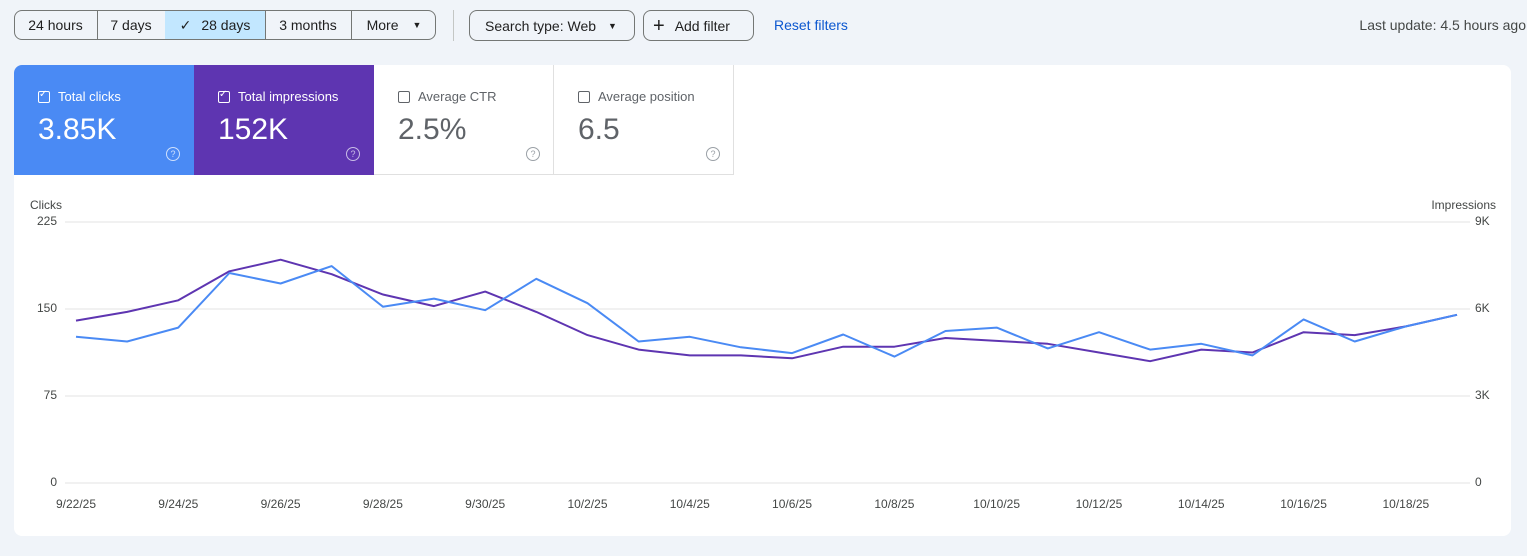 The width and height of the screenshot is (1527, 556). Describe the element at coordinates (587, 504) in the screenshot. I see `x-tick-label: 10/2/25` at that location.